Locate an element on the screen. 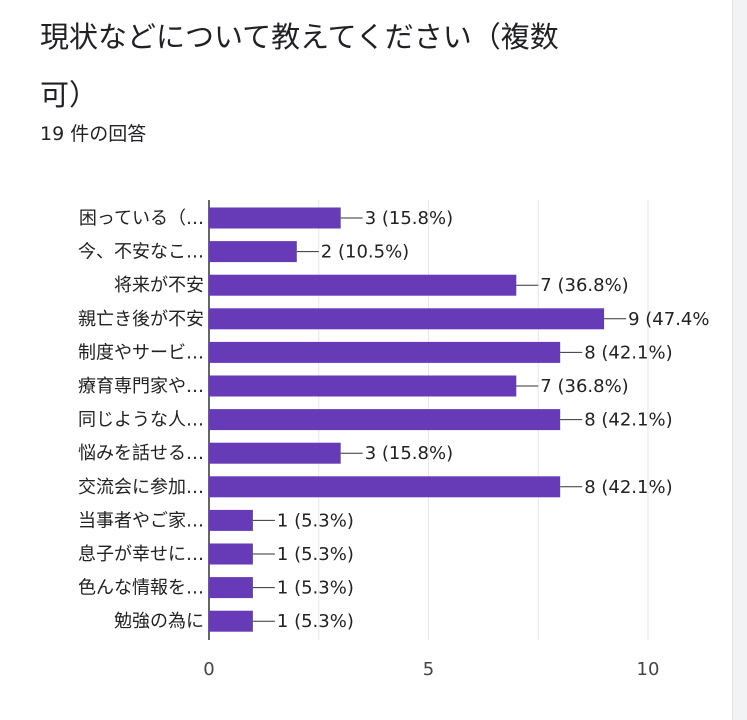 The width and height of the screenshot is (747, 720). category-label: 親亡き後が不安 is located at coordinates (141, 319).